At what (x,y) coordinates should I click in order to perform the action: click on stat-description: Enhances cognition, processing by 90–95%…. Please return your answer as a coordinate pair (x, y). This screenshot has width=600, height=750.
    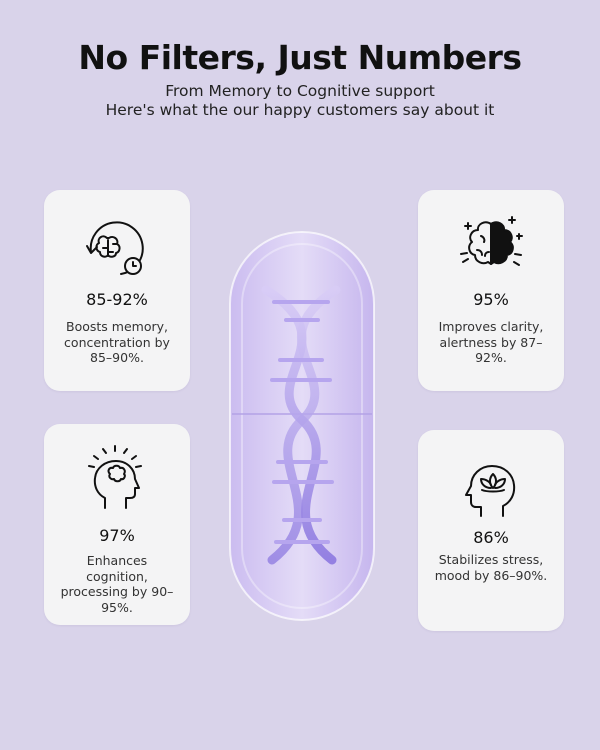
    Looking at the image, I should click on (117, 584).